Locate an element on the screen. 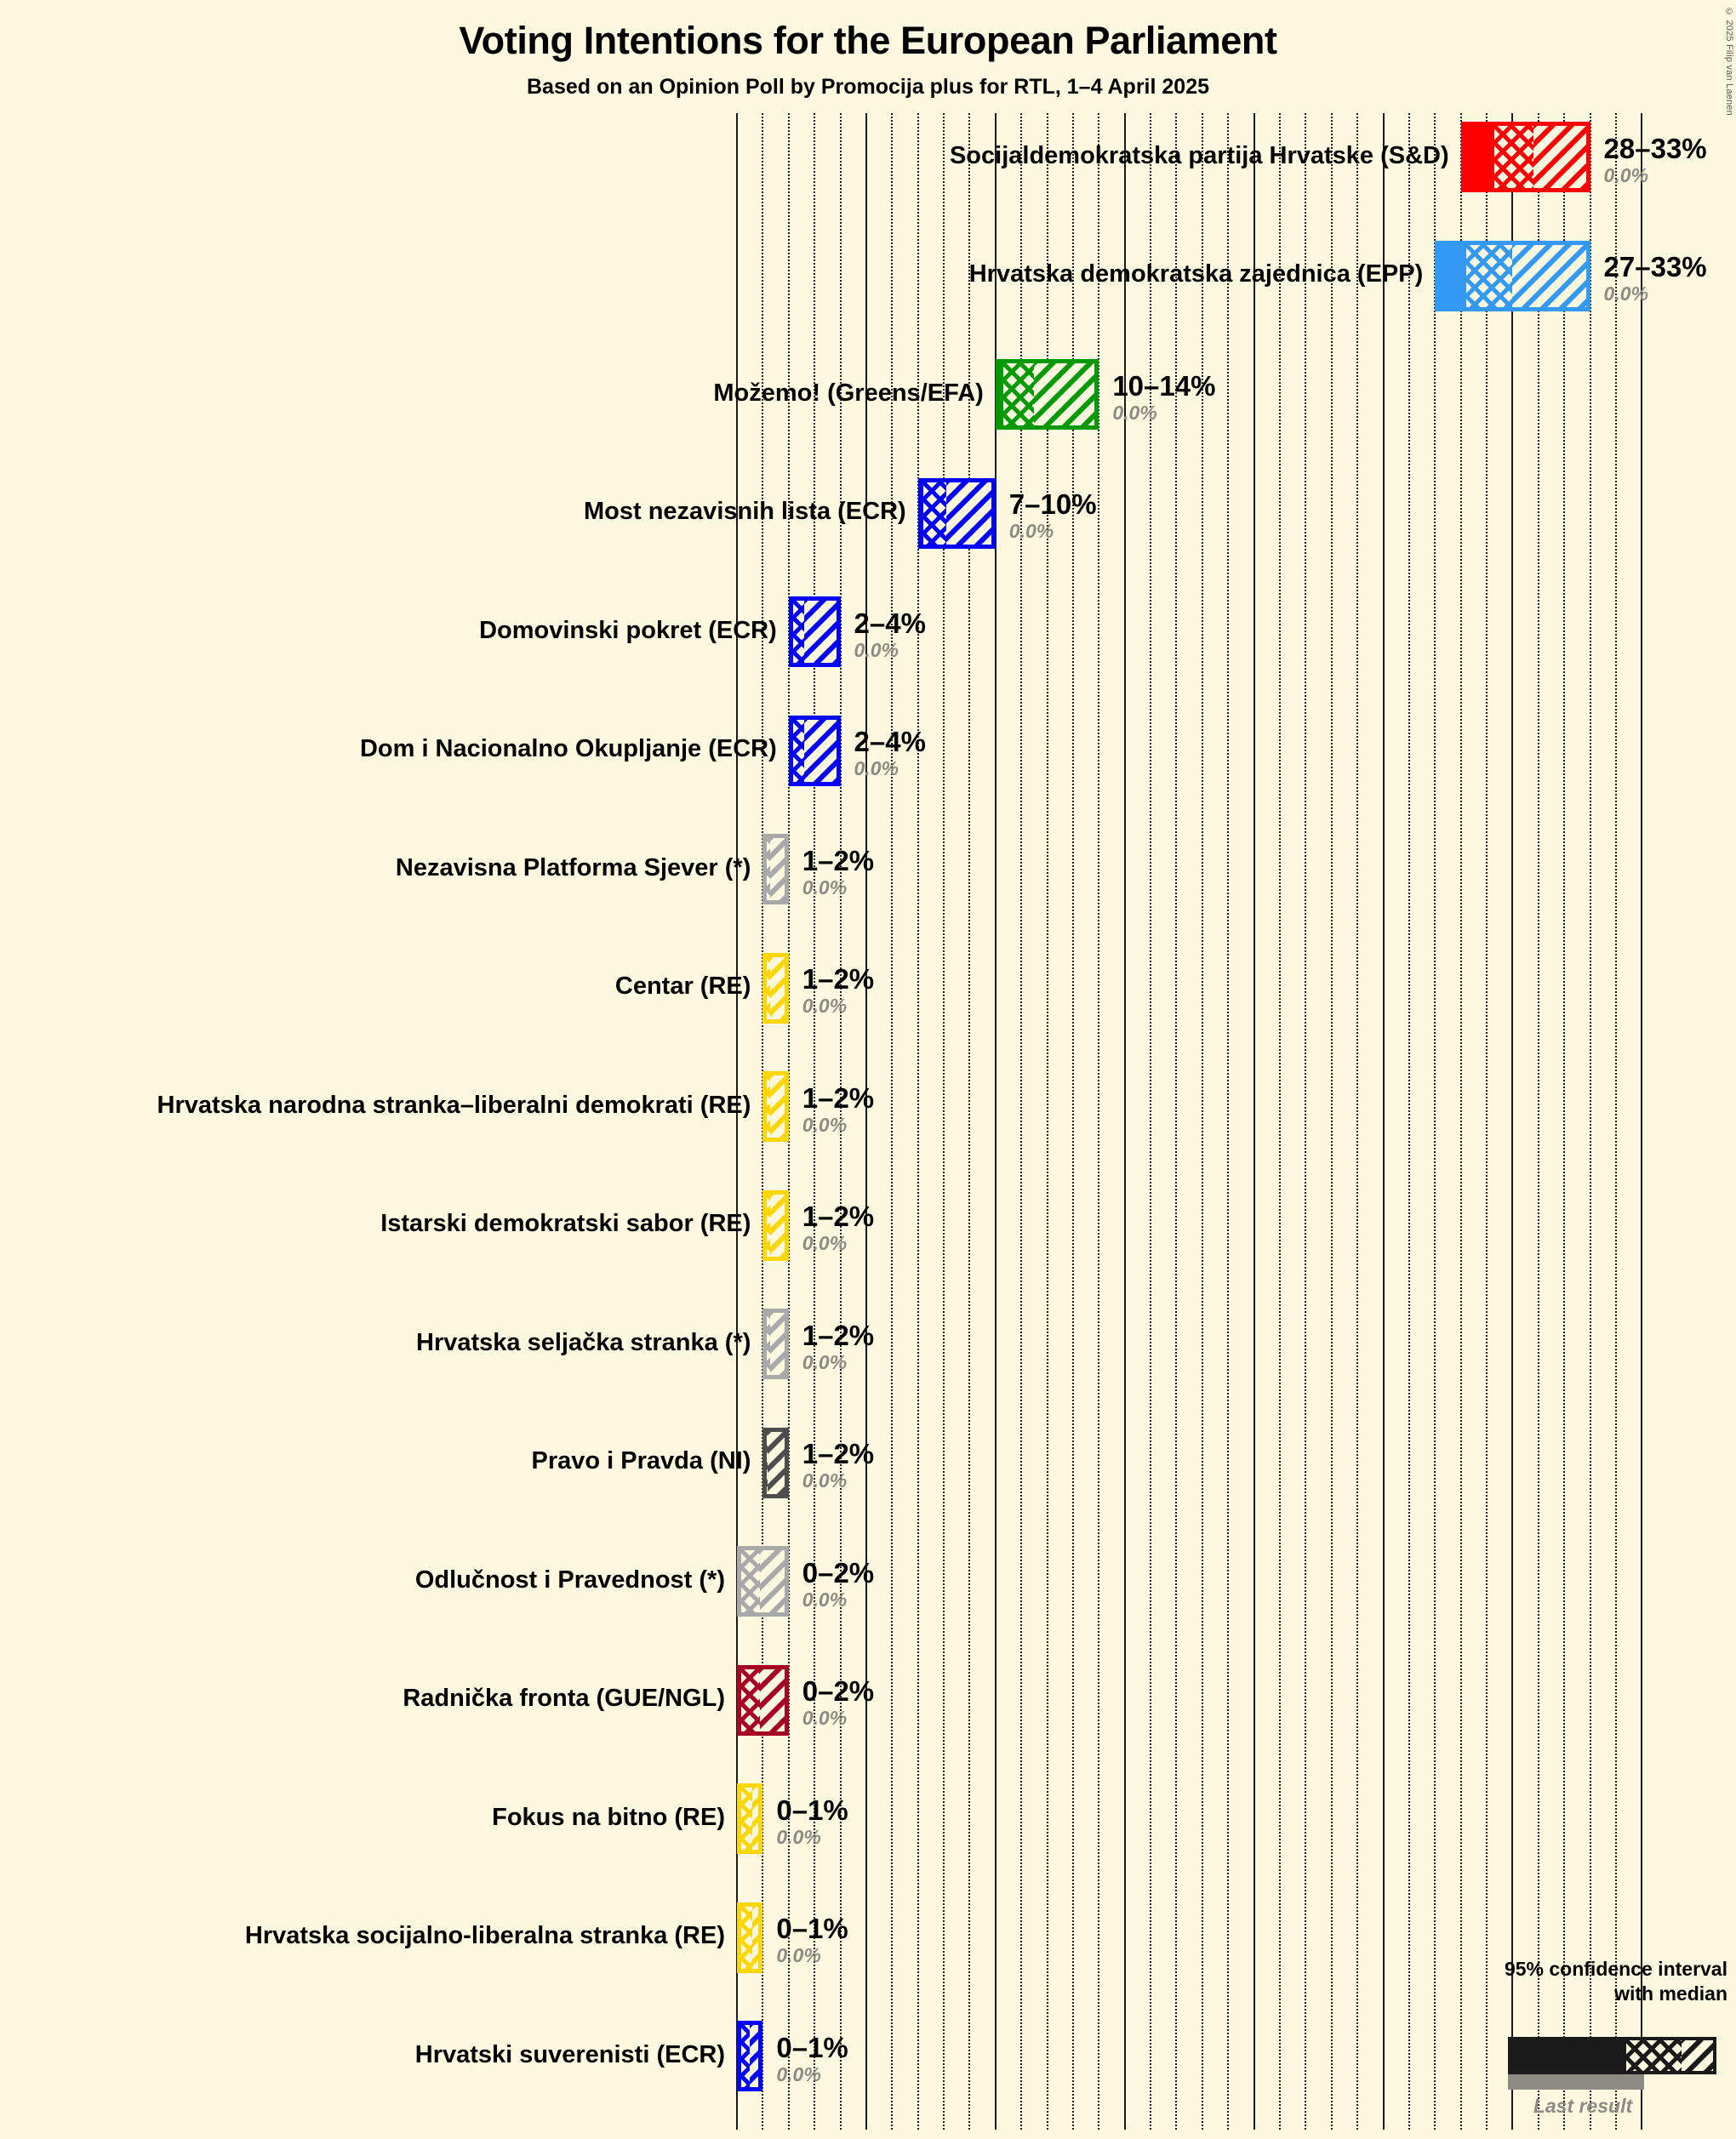 This screenshot has width=1736, height=2139. interval-value-label: 27–33% is located at coordinates (1655, 266).